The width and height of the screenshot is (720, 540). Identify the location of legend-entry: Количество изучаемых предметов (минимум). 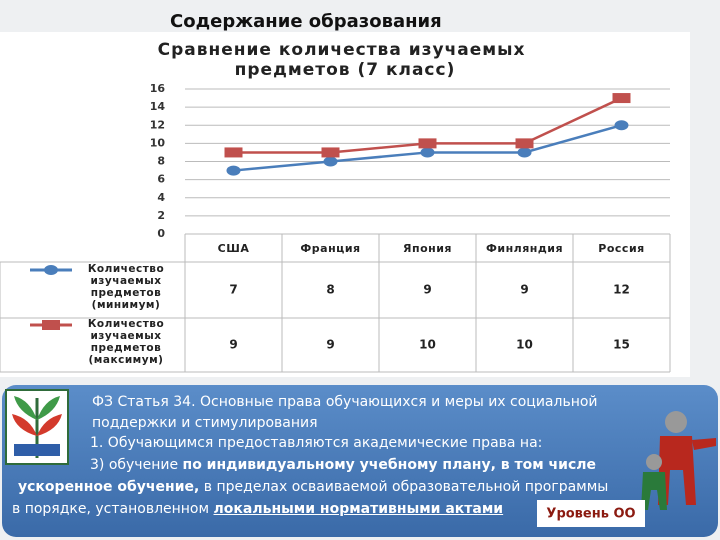
(126, 287).